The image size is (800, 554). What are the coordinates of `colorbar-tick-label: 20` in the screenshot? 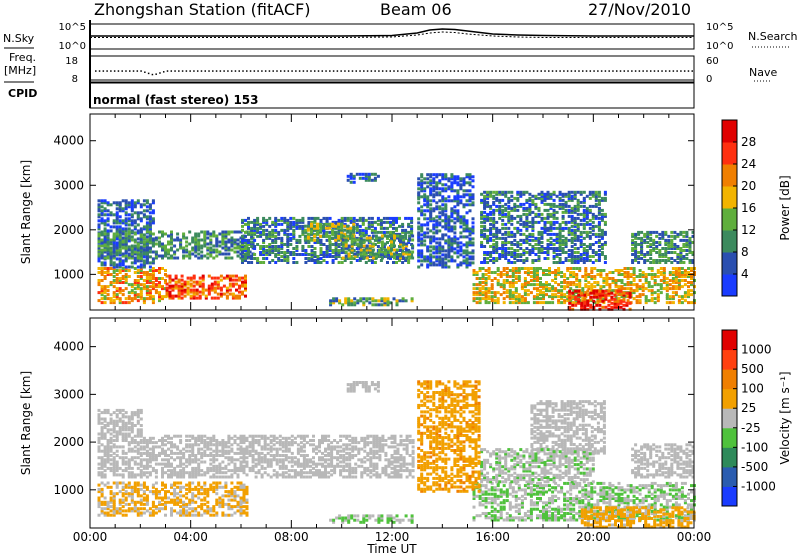 It's located at (748, 186).